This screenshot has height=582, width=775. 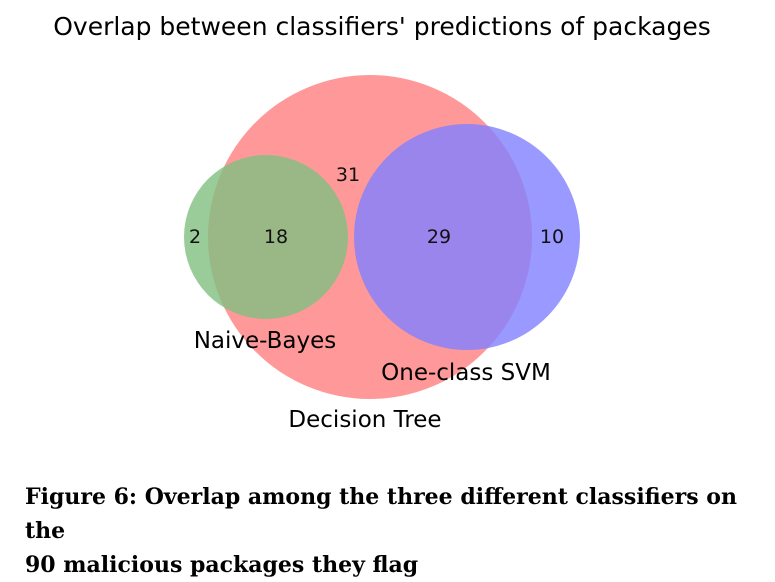 What do you see at coordinates (552, 237) in the screenshot?
I see `count-one-class-svm-only: 10` at bounding box center [552, 237].